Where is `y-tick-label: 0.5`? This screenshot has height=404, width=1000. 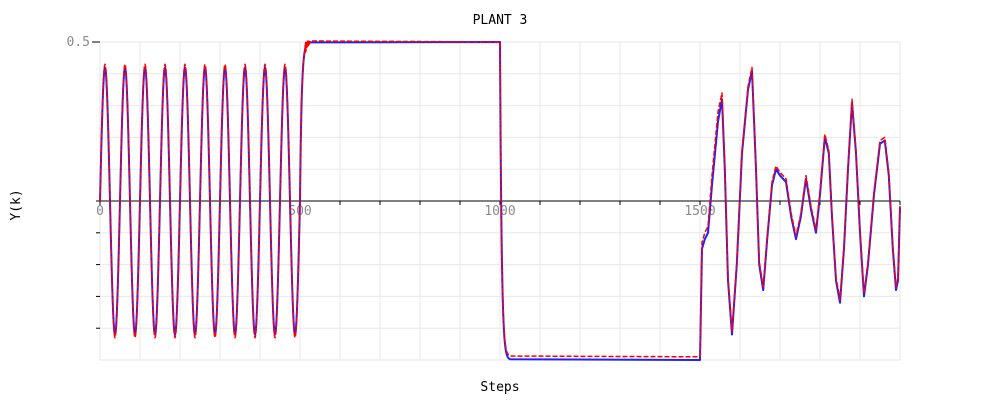
y-tick-label: 0.5 is located at coordinates (78, 42).